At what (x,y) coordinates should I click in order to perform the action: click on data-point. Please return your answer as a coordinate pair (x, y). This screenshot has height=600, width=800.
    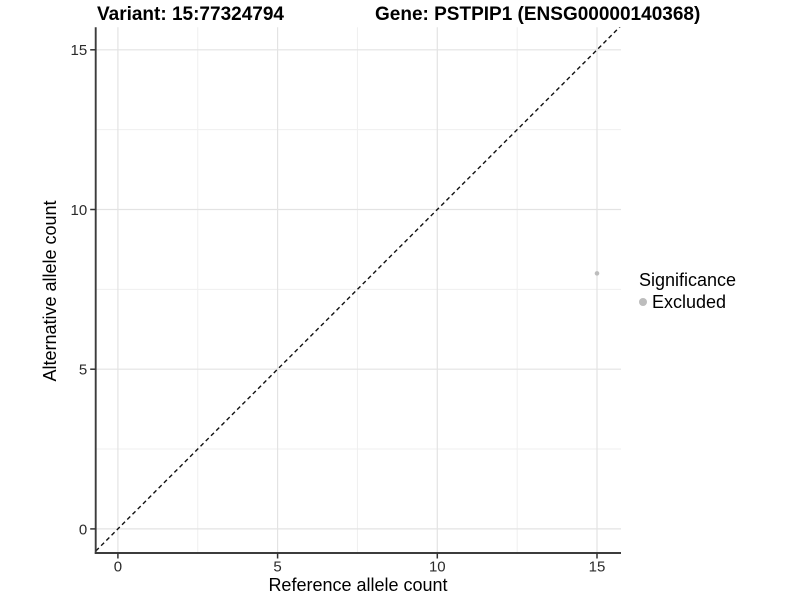
    Looking at the image, I should click on (597, 273).